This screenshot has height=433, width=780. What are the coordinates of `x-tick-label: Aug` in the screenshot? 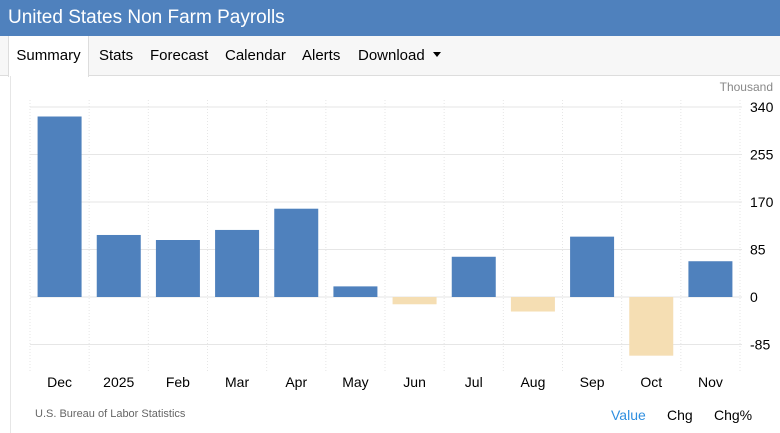 It's located at (532, 382).